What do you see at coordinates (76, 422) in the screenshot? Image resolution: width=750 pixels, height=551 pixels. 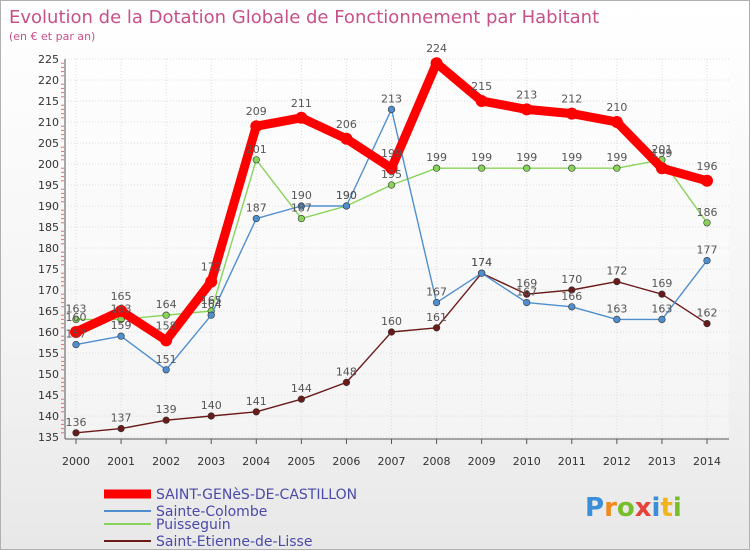 I see `series-3-label-2000: 136` at bounding box center [76, 422].